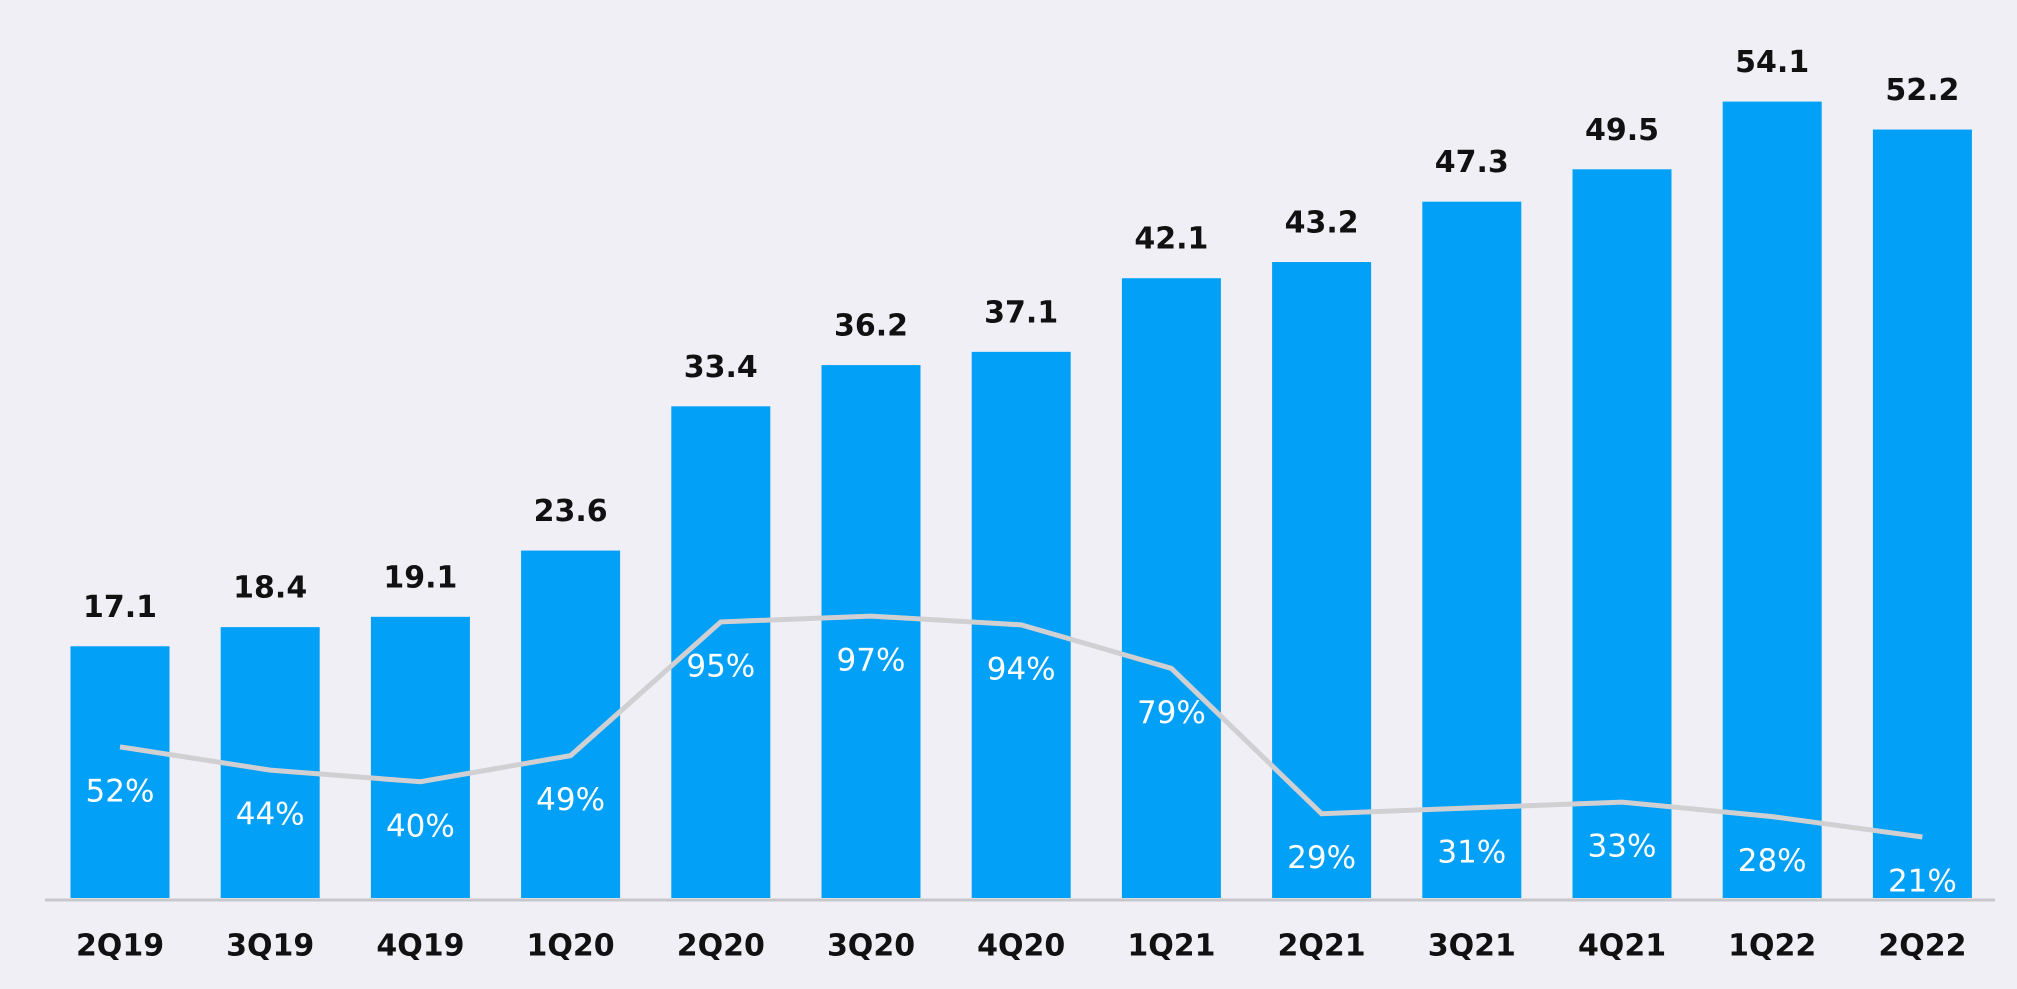 The image size is (2017, 989). Describe the element at coordinates (120, 607) in the screenshot. I see `value-label: 17.1` at that location.